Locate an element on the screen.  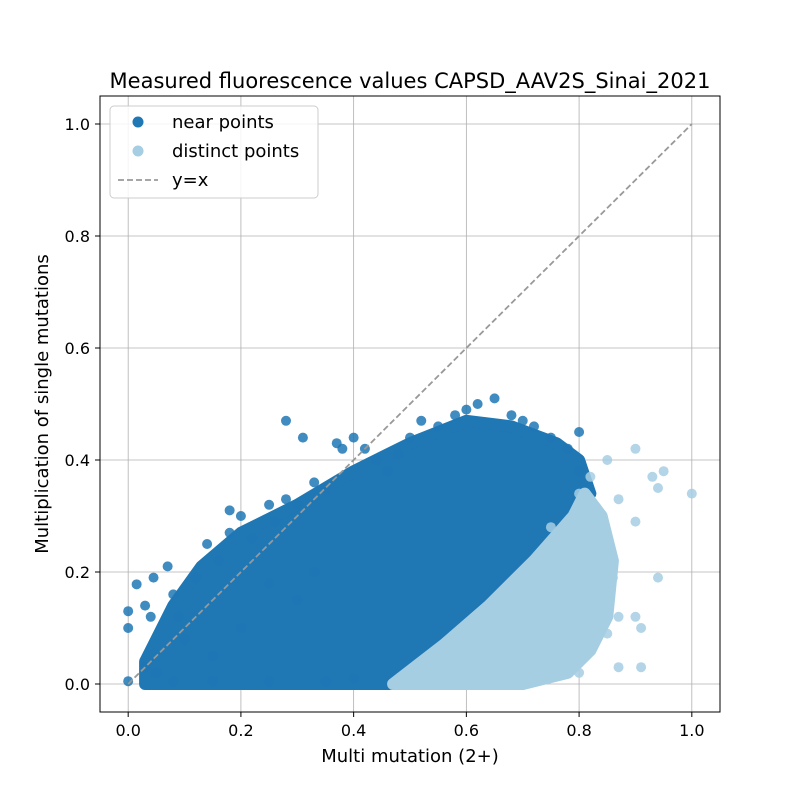
x-axis-label: Multi mutation (2+) is located at coordinates (410, 756).